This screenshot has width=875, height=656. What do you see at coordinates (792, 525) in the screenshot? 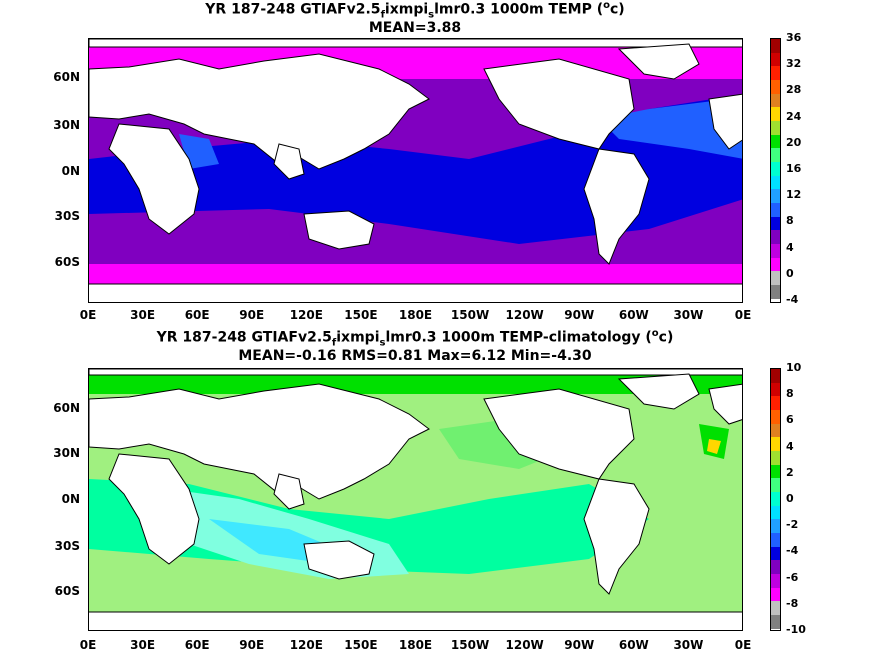
I see `bottom-colorbar-label: -2` at bounding box center [792, 525].